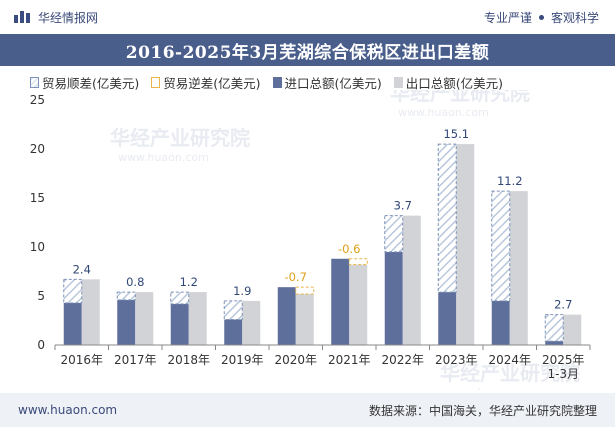  Describe the element at coordinates (509, 360) in the screenshot. I see `x-tick-label: 2024年` at that location.